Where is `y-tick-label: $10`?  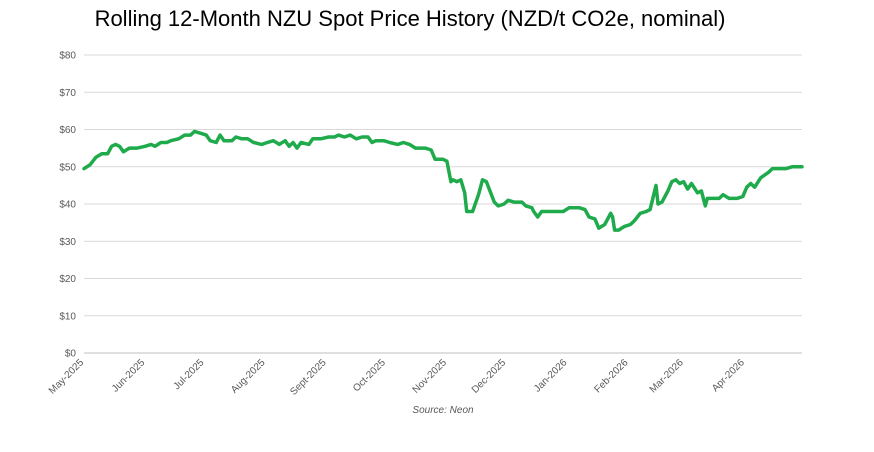
y-tick-label: $10 is located at coordinates (67, 316).